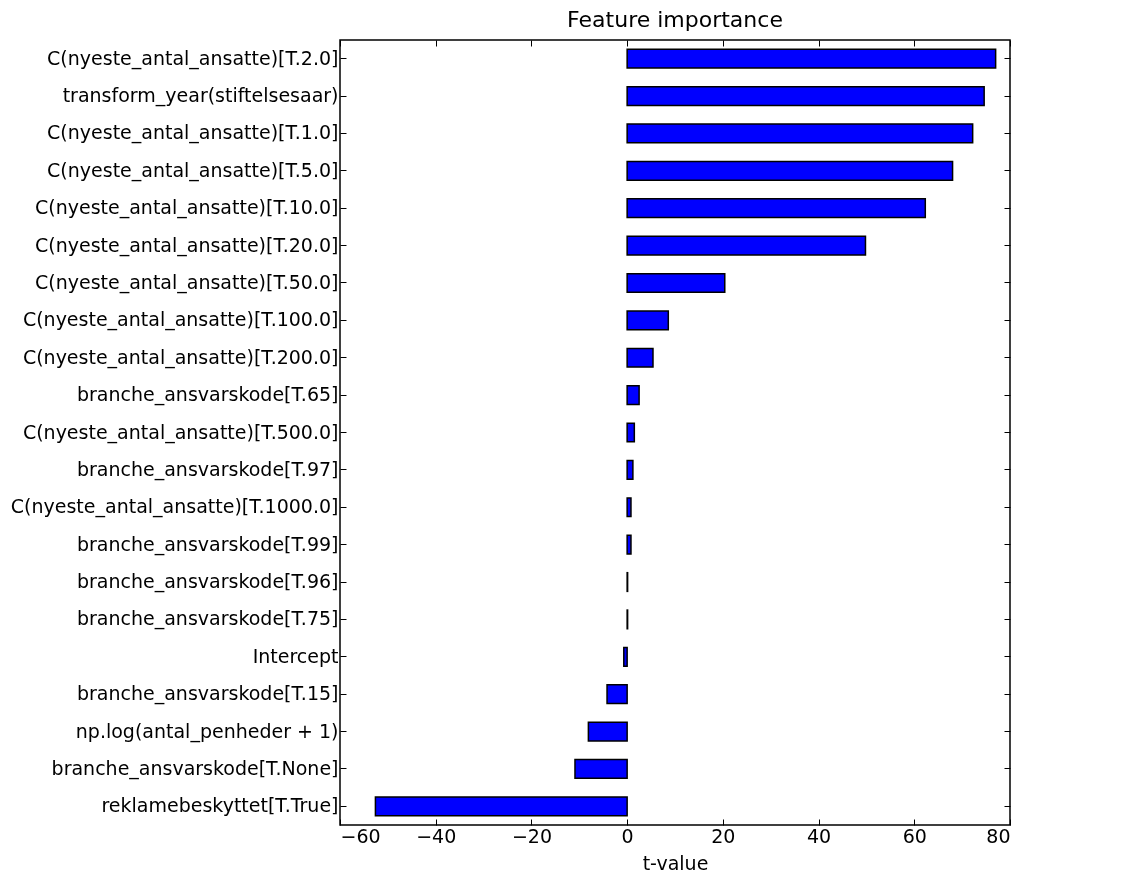  I want to click on y-tick-label: branche_ansvarskode[T.96], so click(207, 582).